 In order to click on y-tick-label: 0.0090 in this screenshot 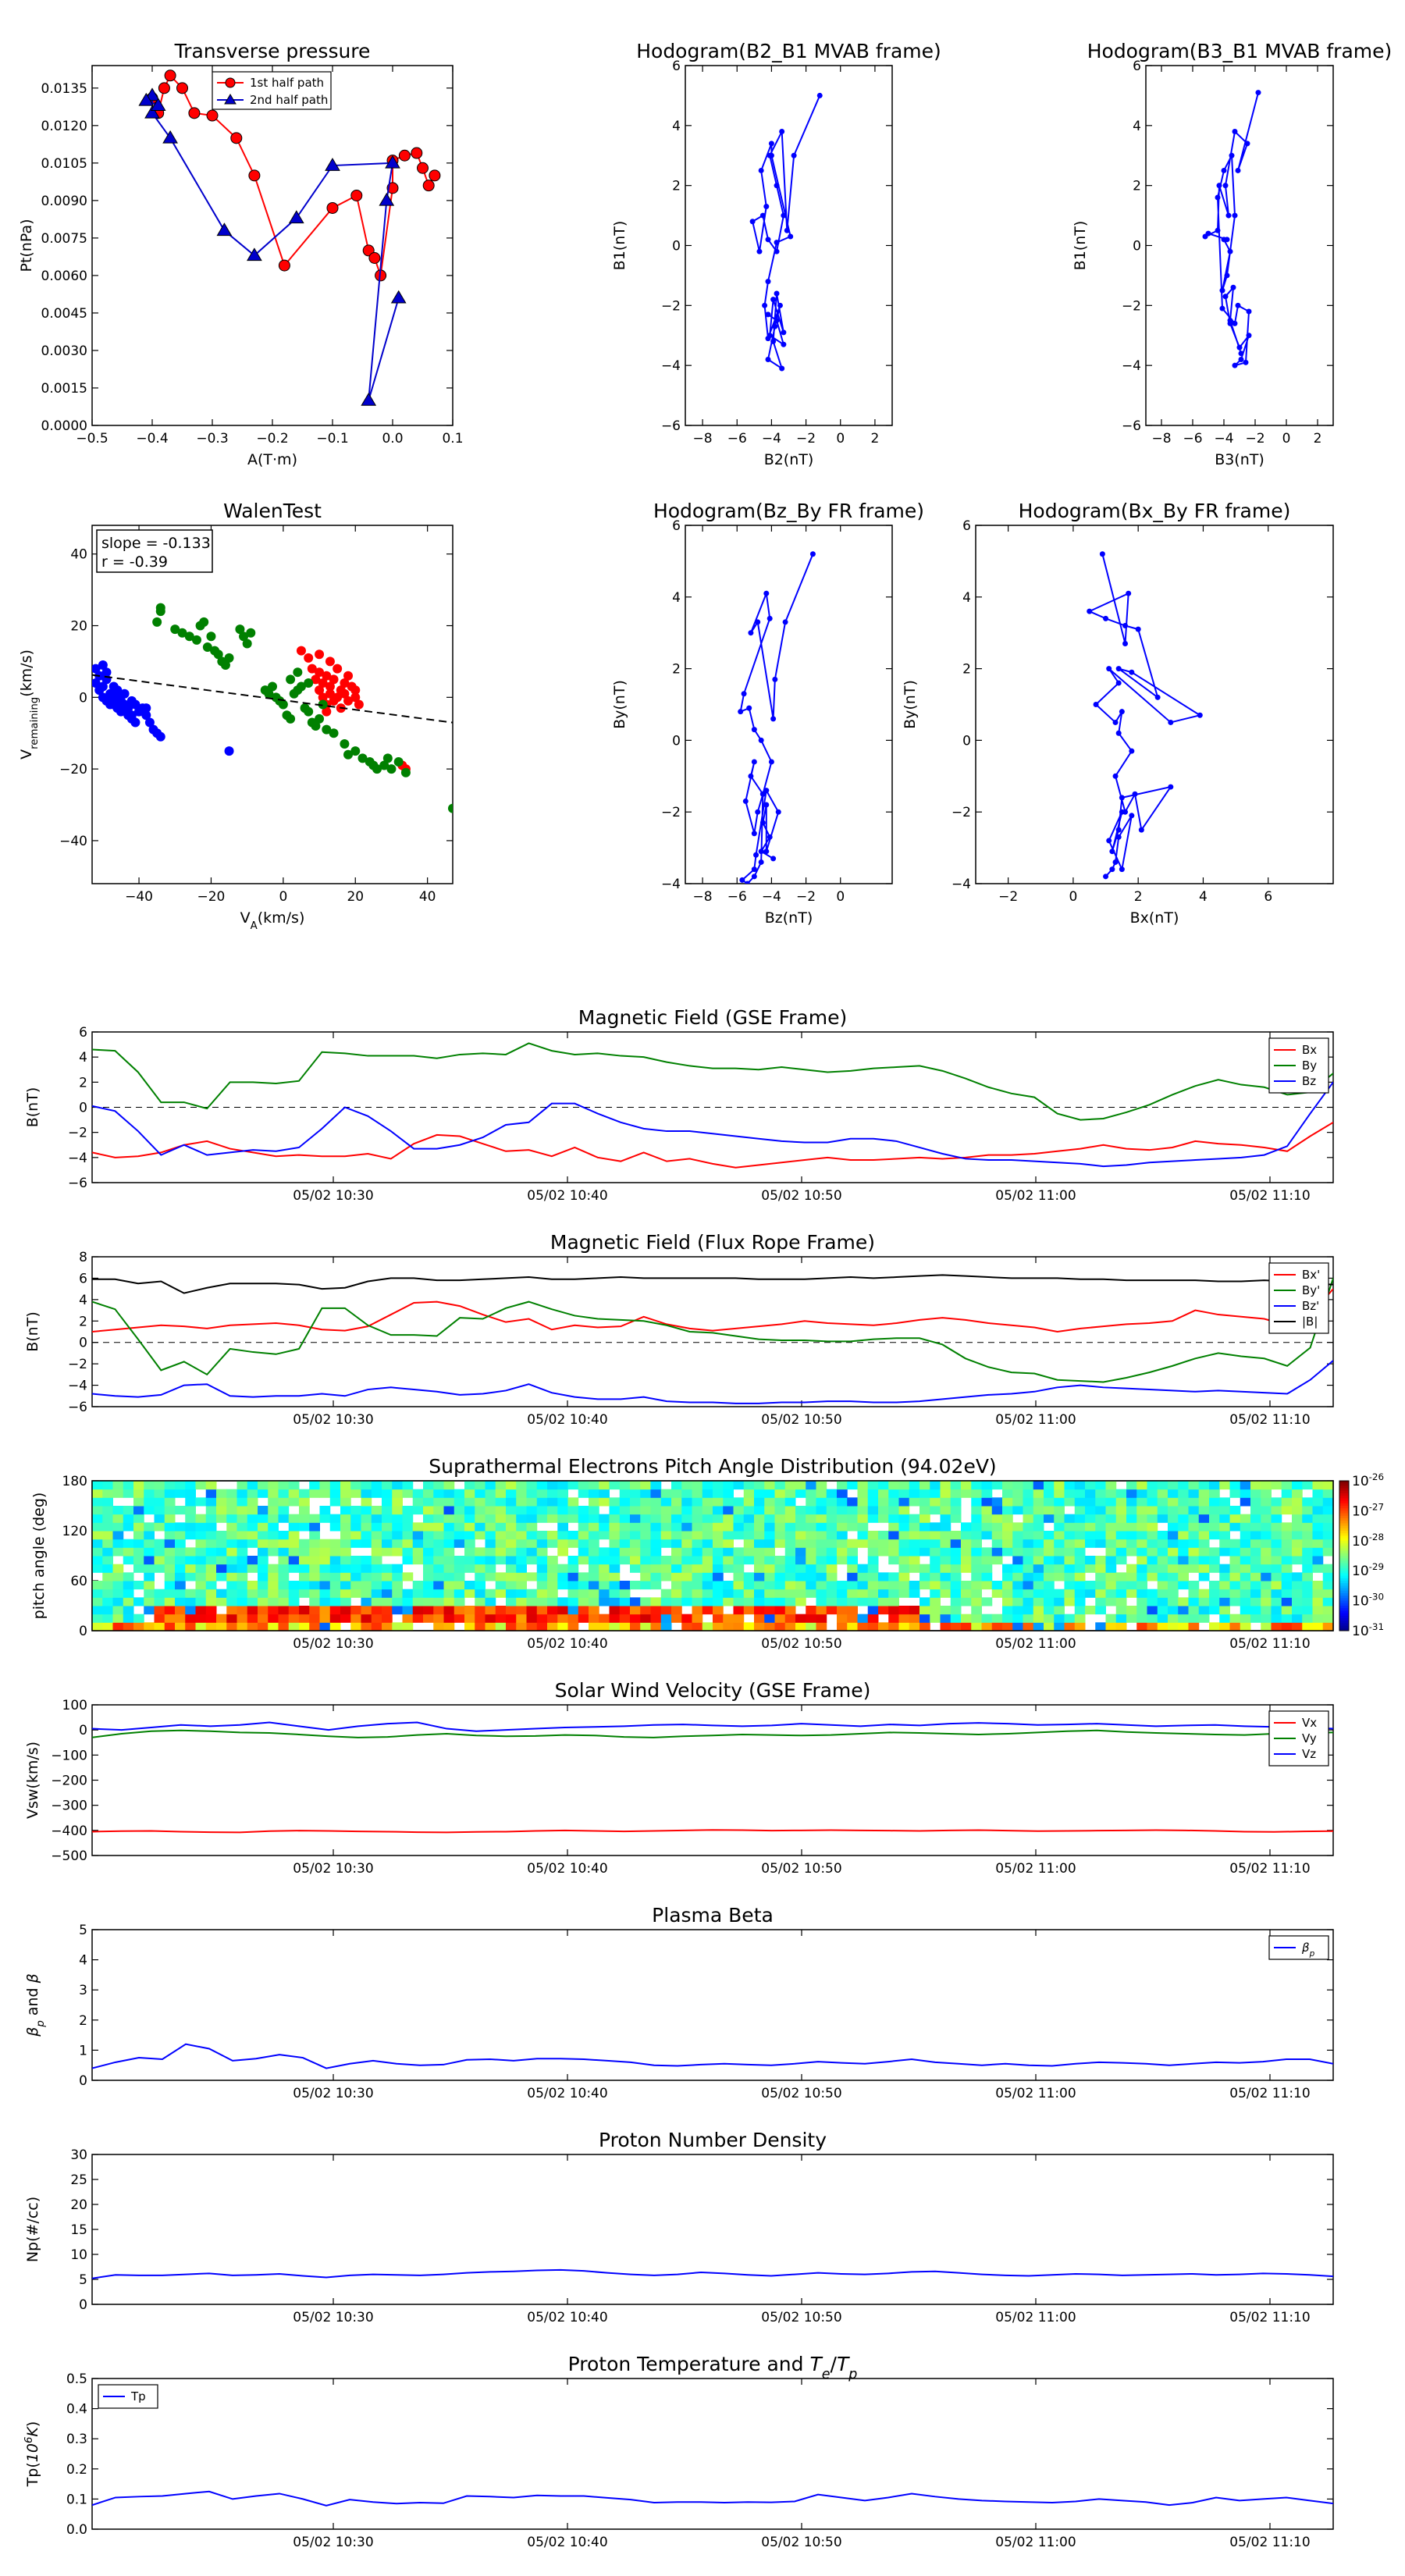, I will do `click(64, 201)`.